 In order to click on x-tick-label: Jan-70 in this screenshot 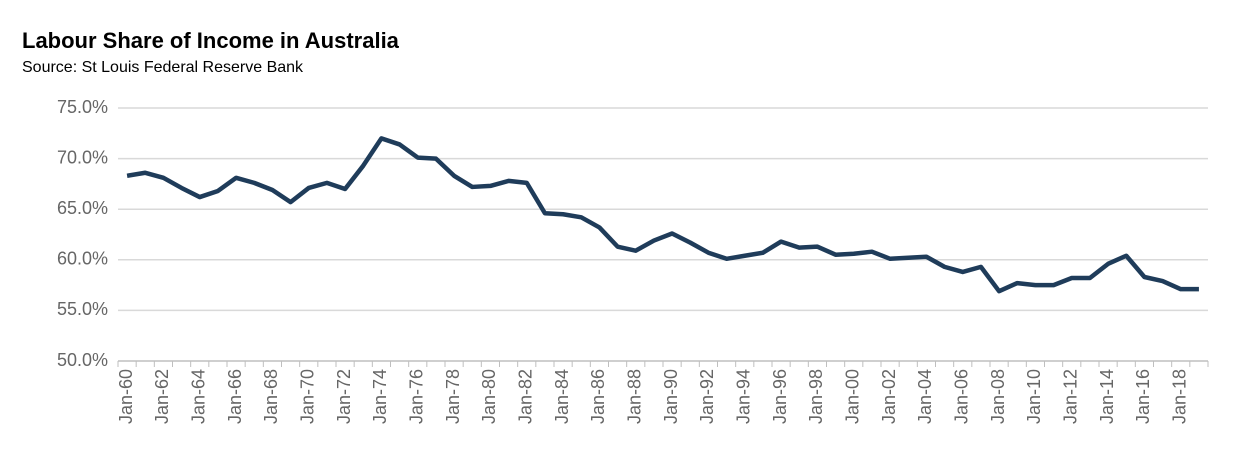, I will do `click(308, 396)`.